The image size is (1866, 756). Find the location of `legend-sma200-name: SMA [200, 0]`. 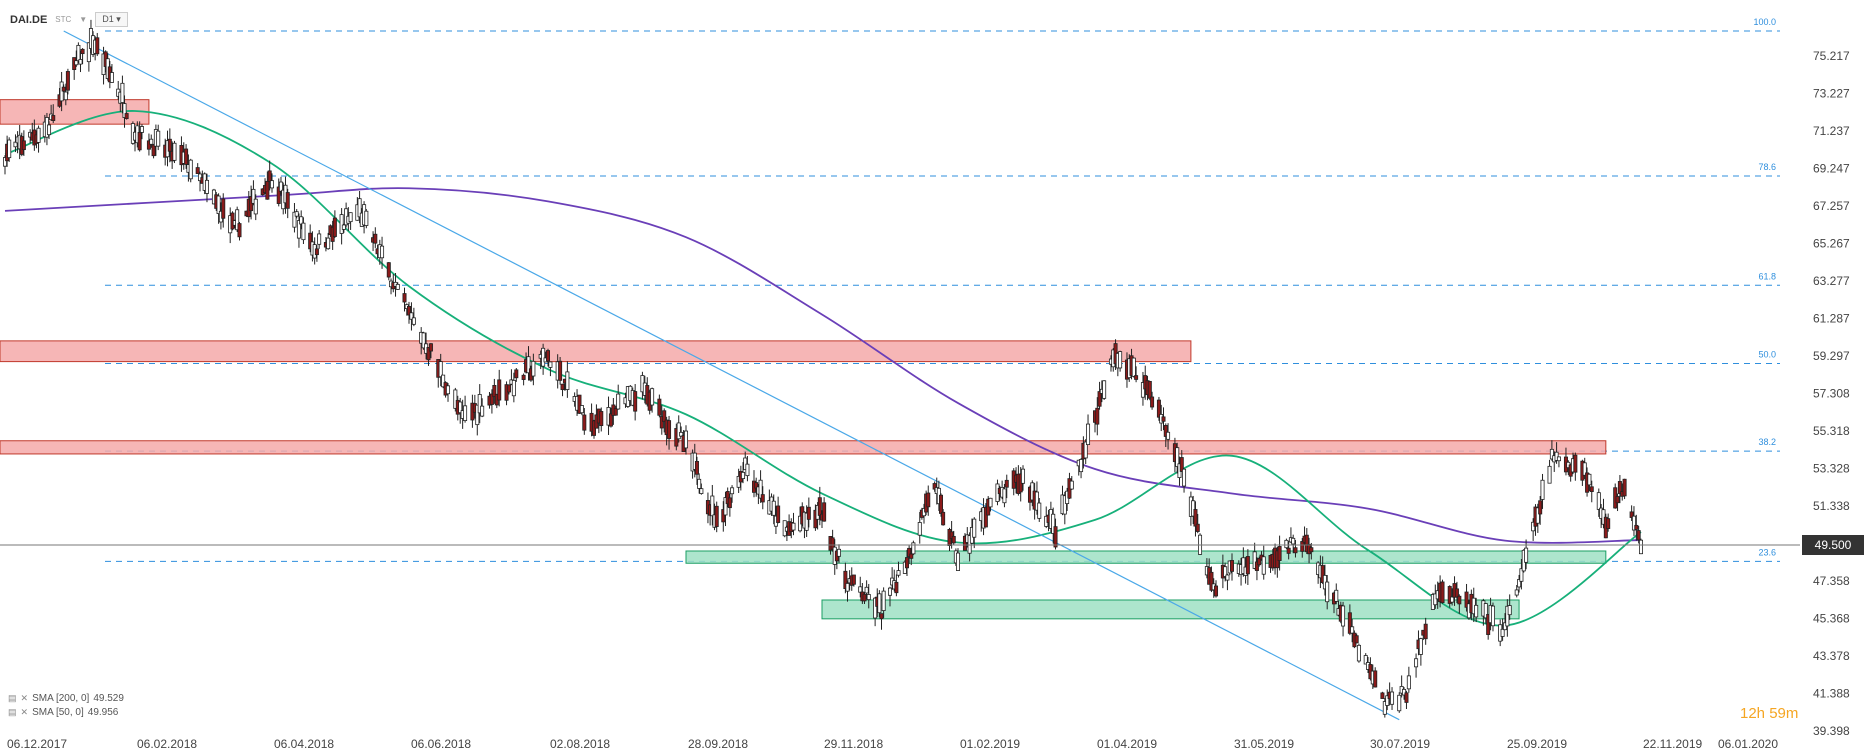

legend-sma200-name: SMA [200, 0] is located at coordinates (61, 698).